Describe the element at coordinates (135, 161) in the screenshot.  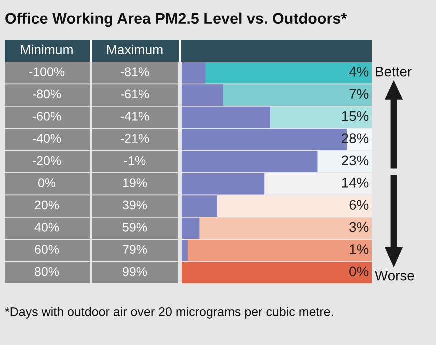
I see `y2-tick-label: -1%` at that location.